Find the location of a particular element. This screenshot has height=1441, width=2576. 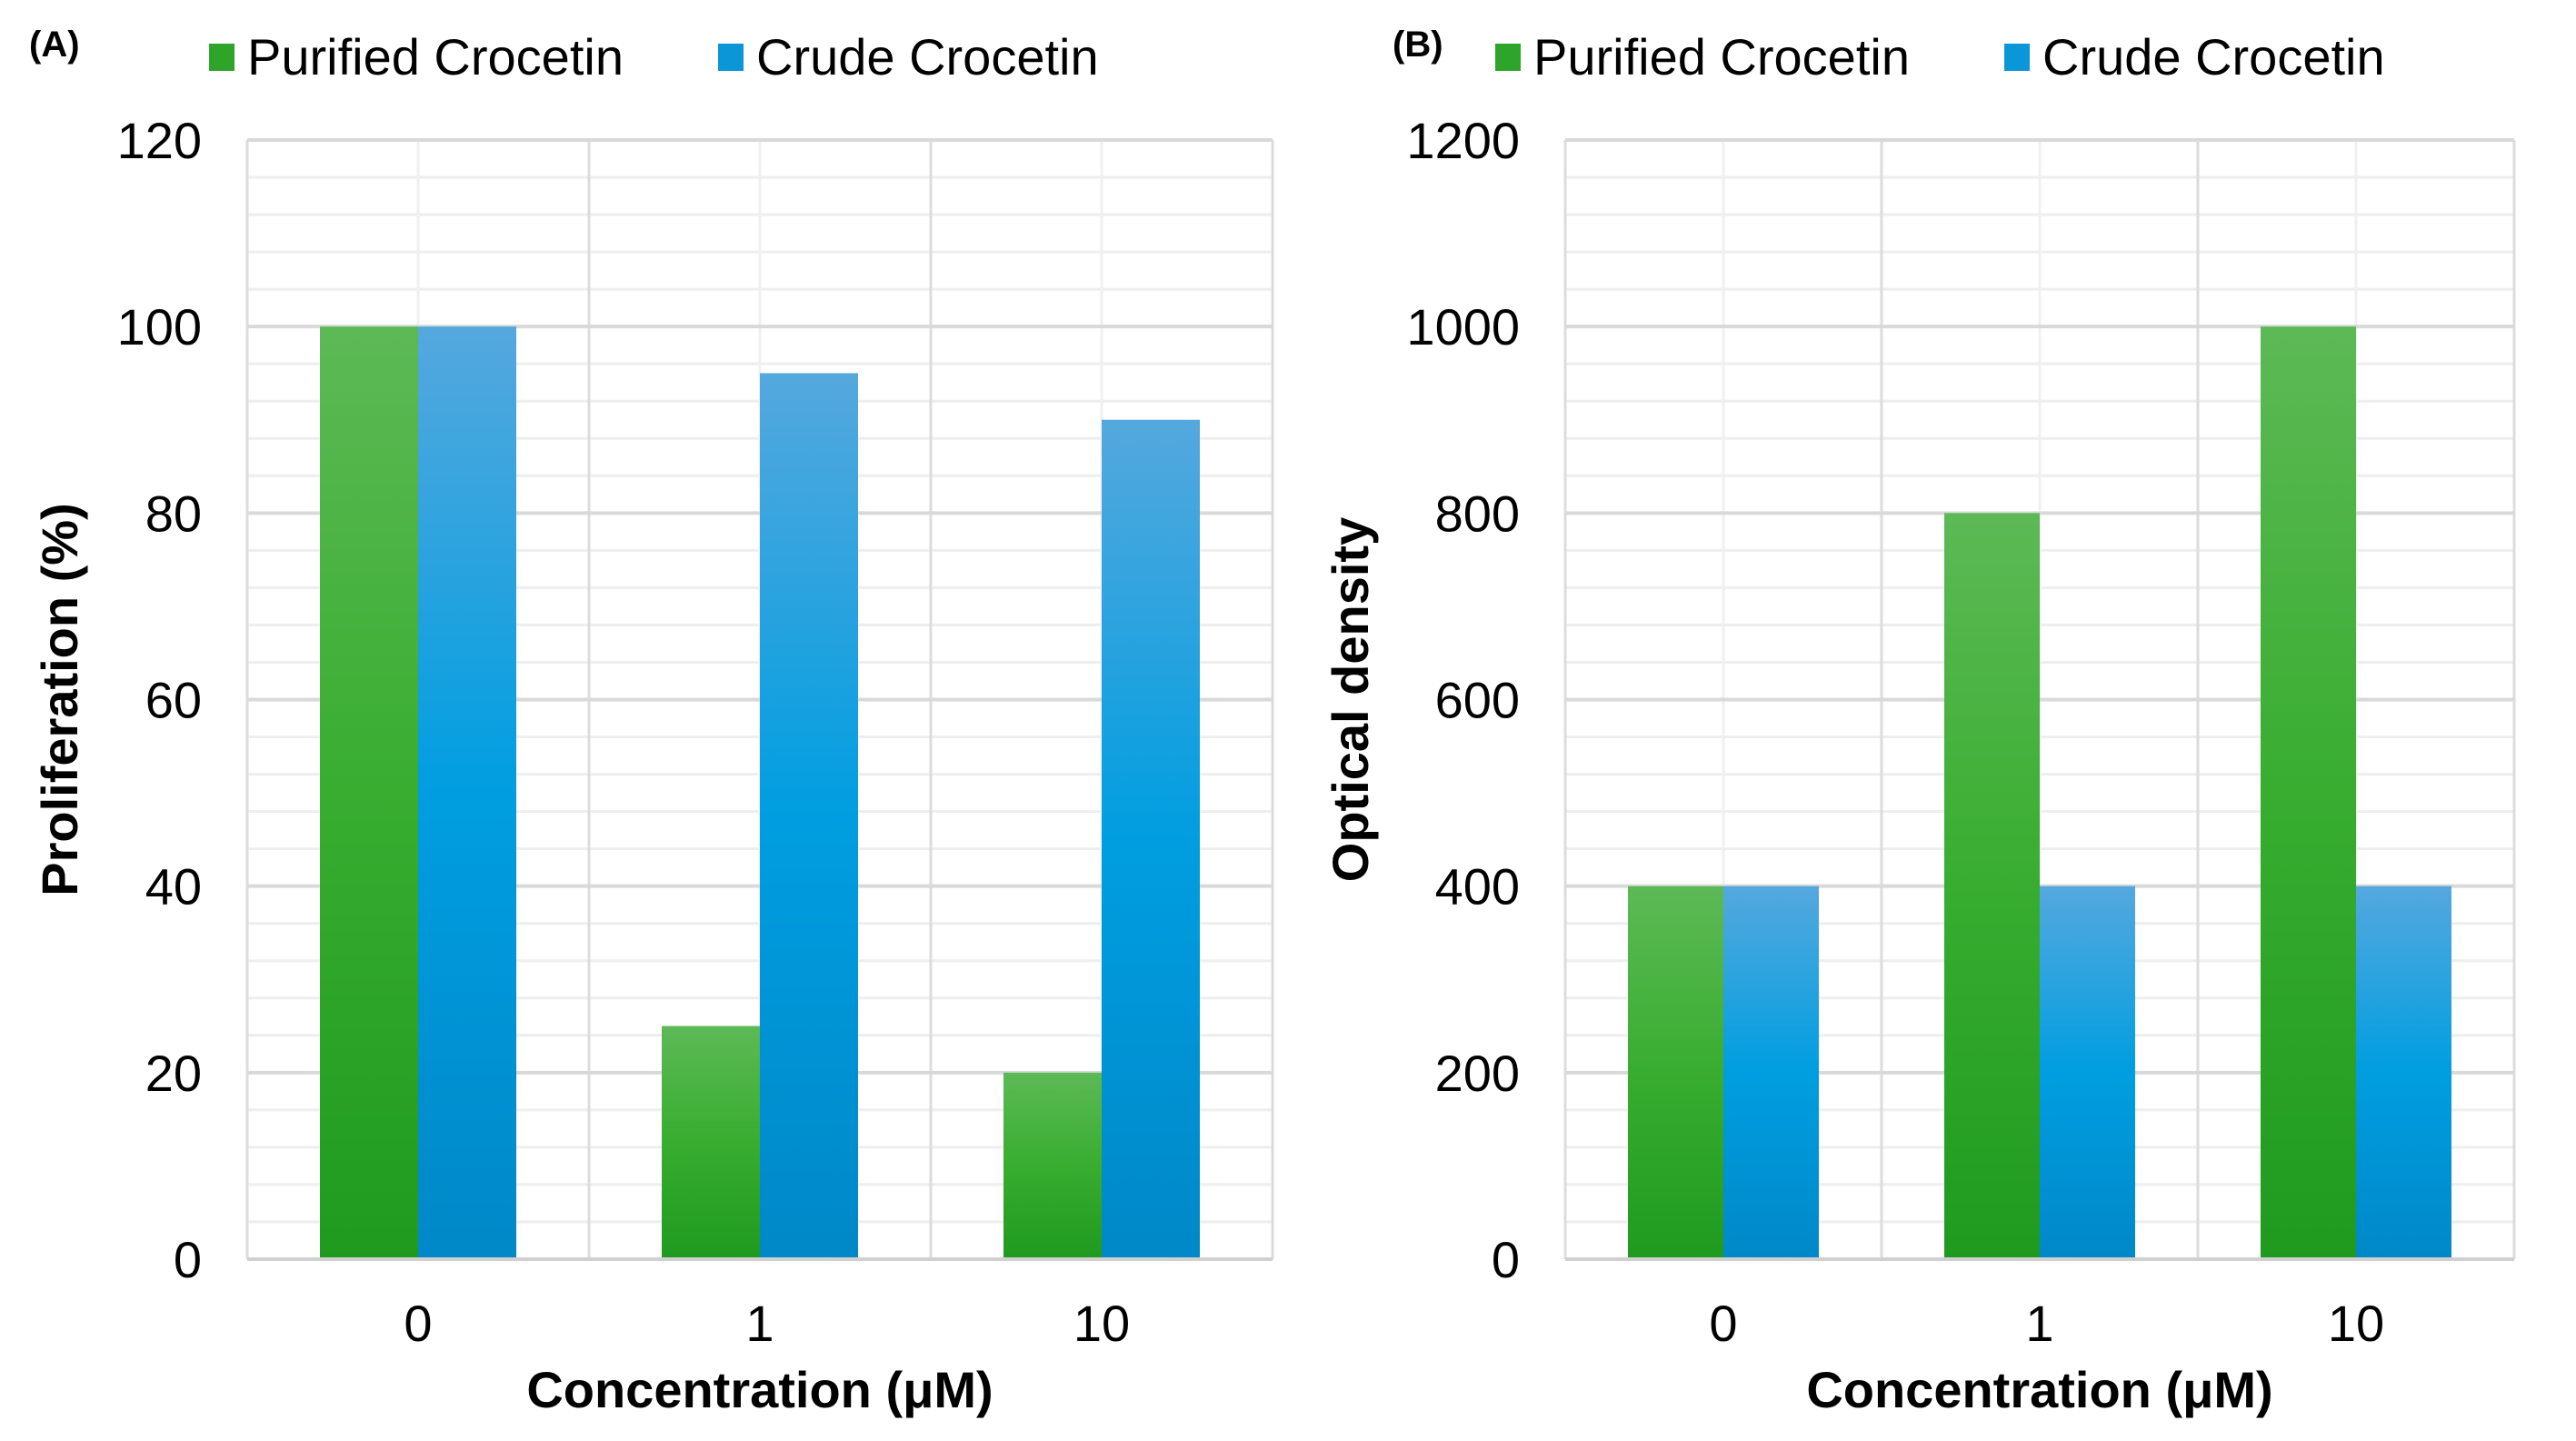

y-tick-label: 600 is located at coordinates (1477, 701).